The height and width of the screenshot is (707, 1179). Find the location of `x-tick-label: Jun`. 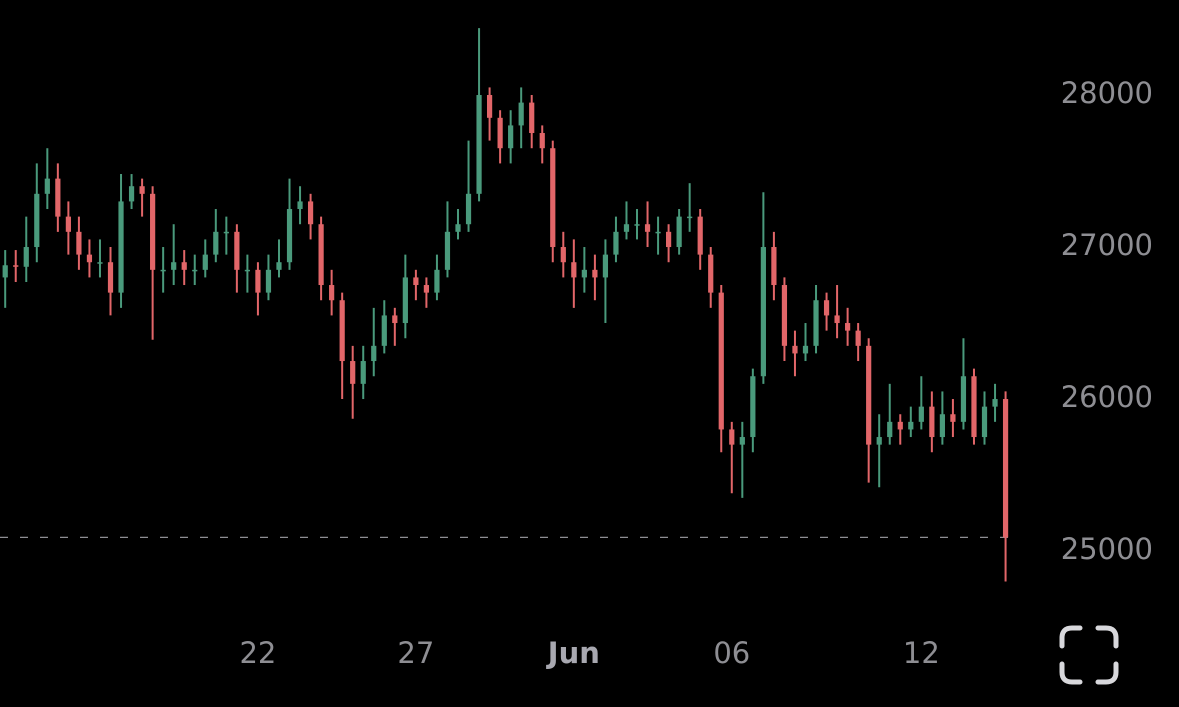

x-tick-label: Jun is located at coordinates (573, 653).